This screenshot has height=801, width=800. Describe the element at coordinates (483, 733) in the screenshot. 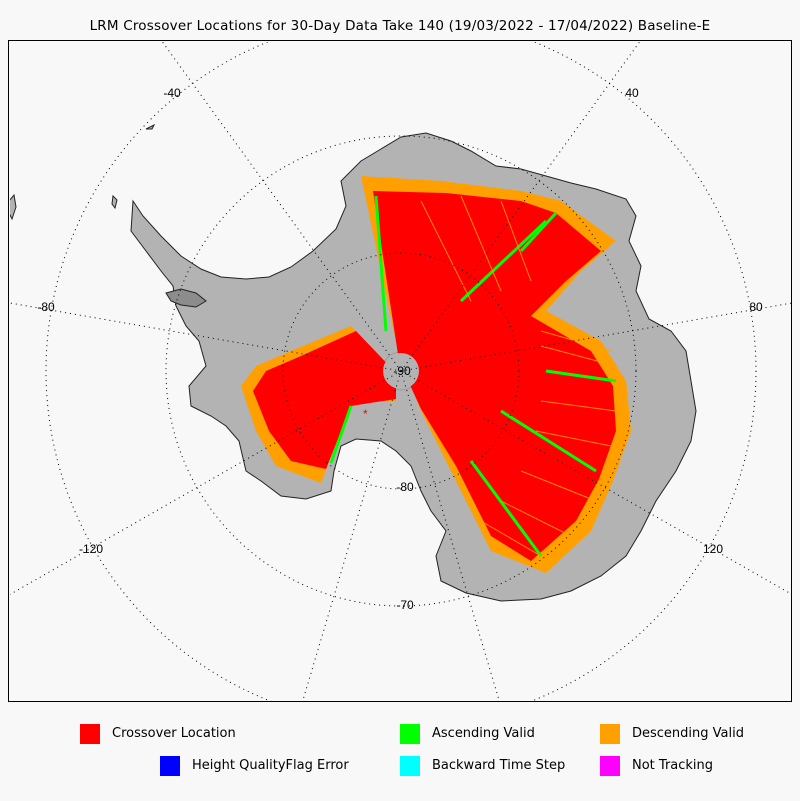

I see `legend-label: Ascending Valid` at that location.